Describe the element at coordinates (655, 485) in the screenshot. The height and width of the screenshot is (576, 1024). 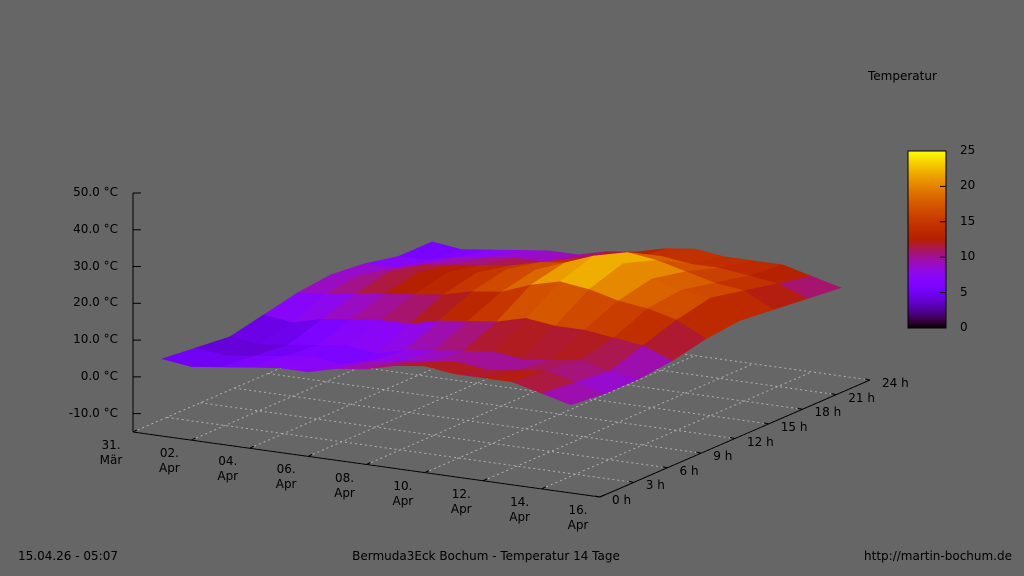
I see `y-tick-label: 3 h` at that location.